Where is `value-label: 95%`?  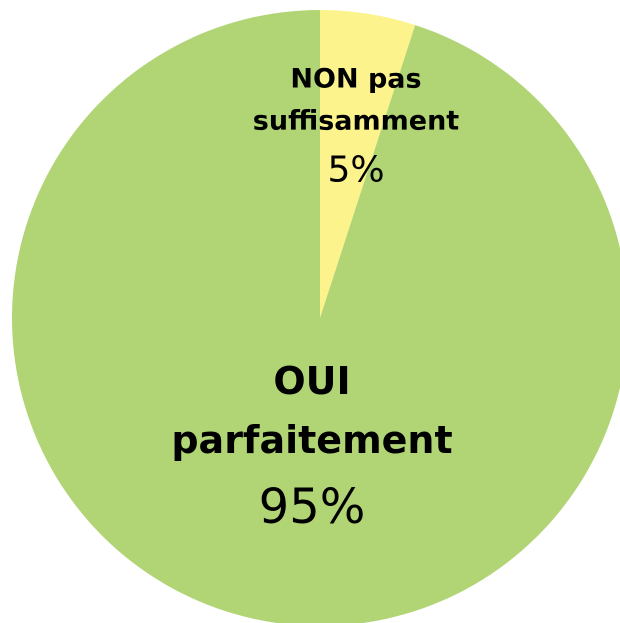 value-label: 95% is located at coordinates (312, 506).